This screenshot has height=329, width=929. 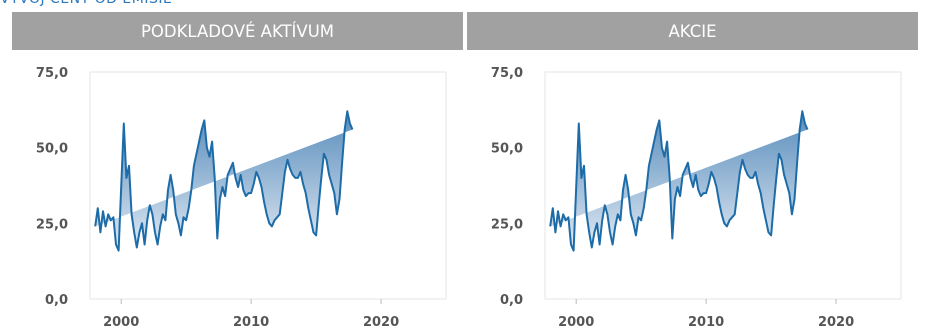 I want to click on tab-underlying-asset: PODKLADOVÉ AKTÍVUM, so click(x=237, y=31).